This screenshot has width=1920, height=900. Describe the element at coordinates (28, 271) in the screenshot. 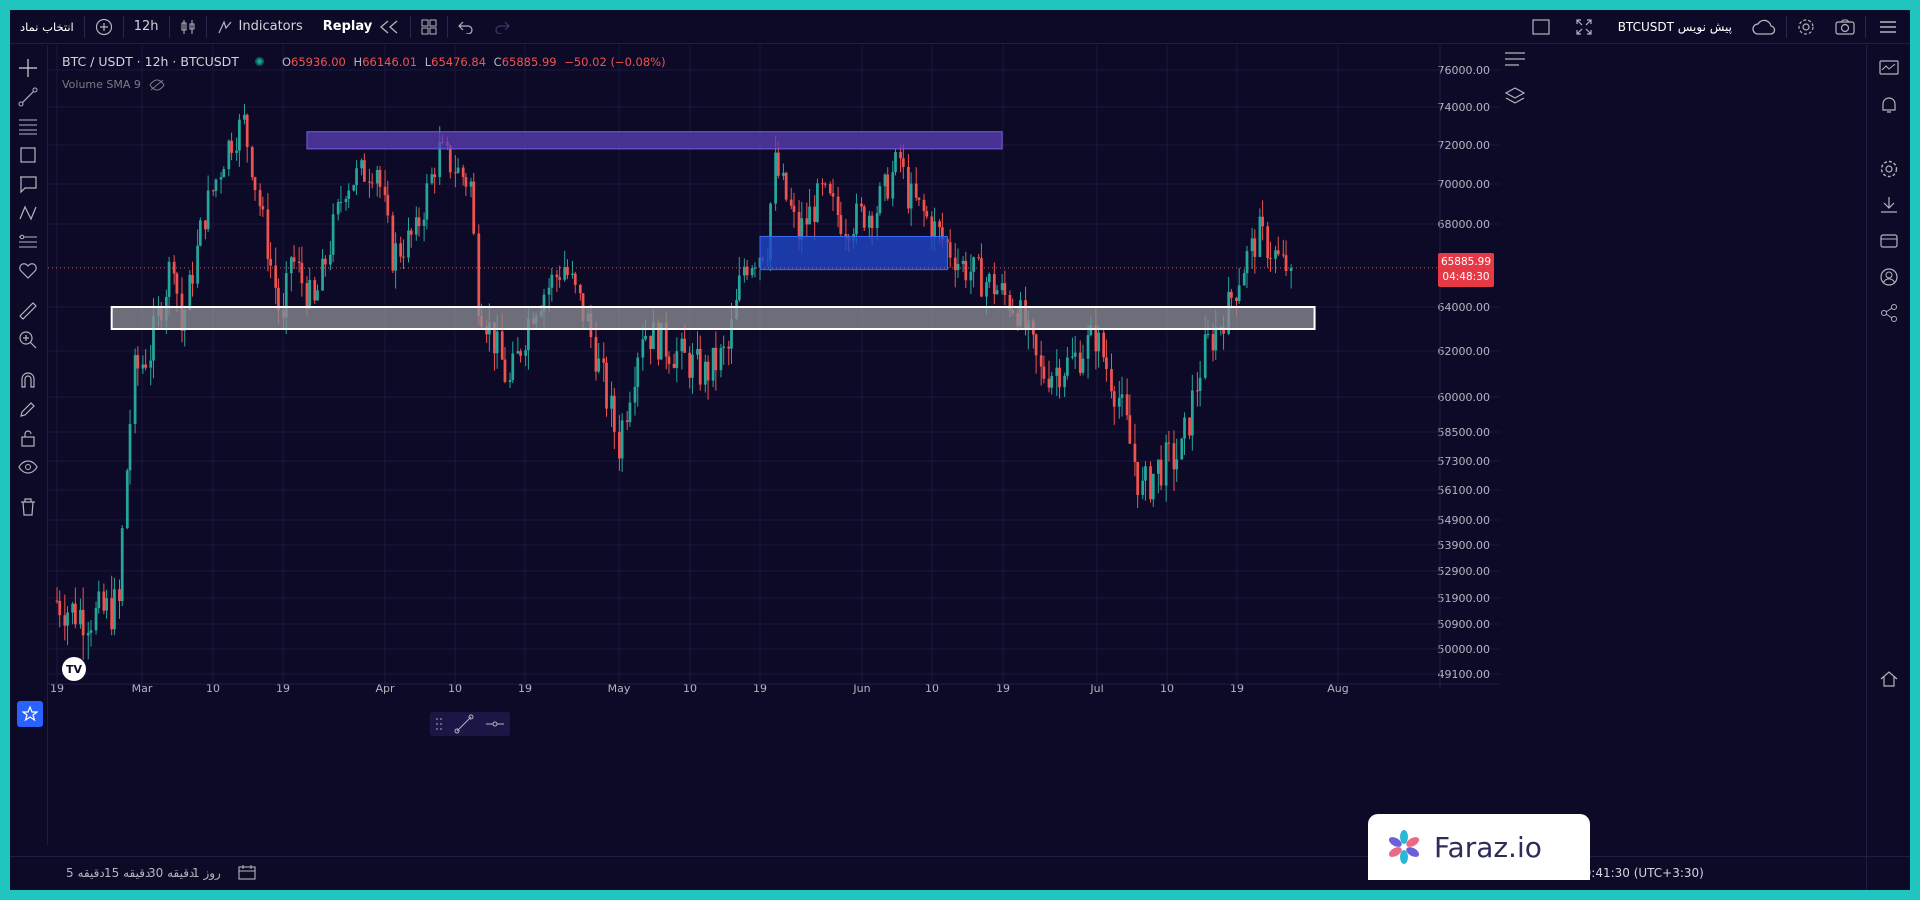

I see `icons-tool` at that location.